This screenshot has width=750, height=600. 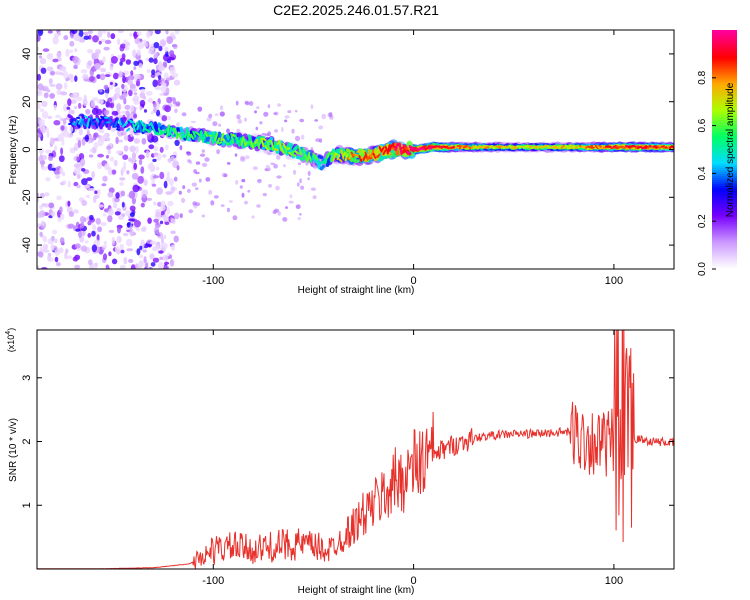 What do you see at coordinates (11, 344) in the screenshot?
I see `snr-y-scale-base: (x10` at bounding box center [11, 344].